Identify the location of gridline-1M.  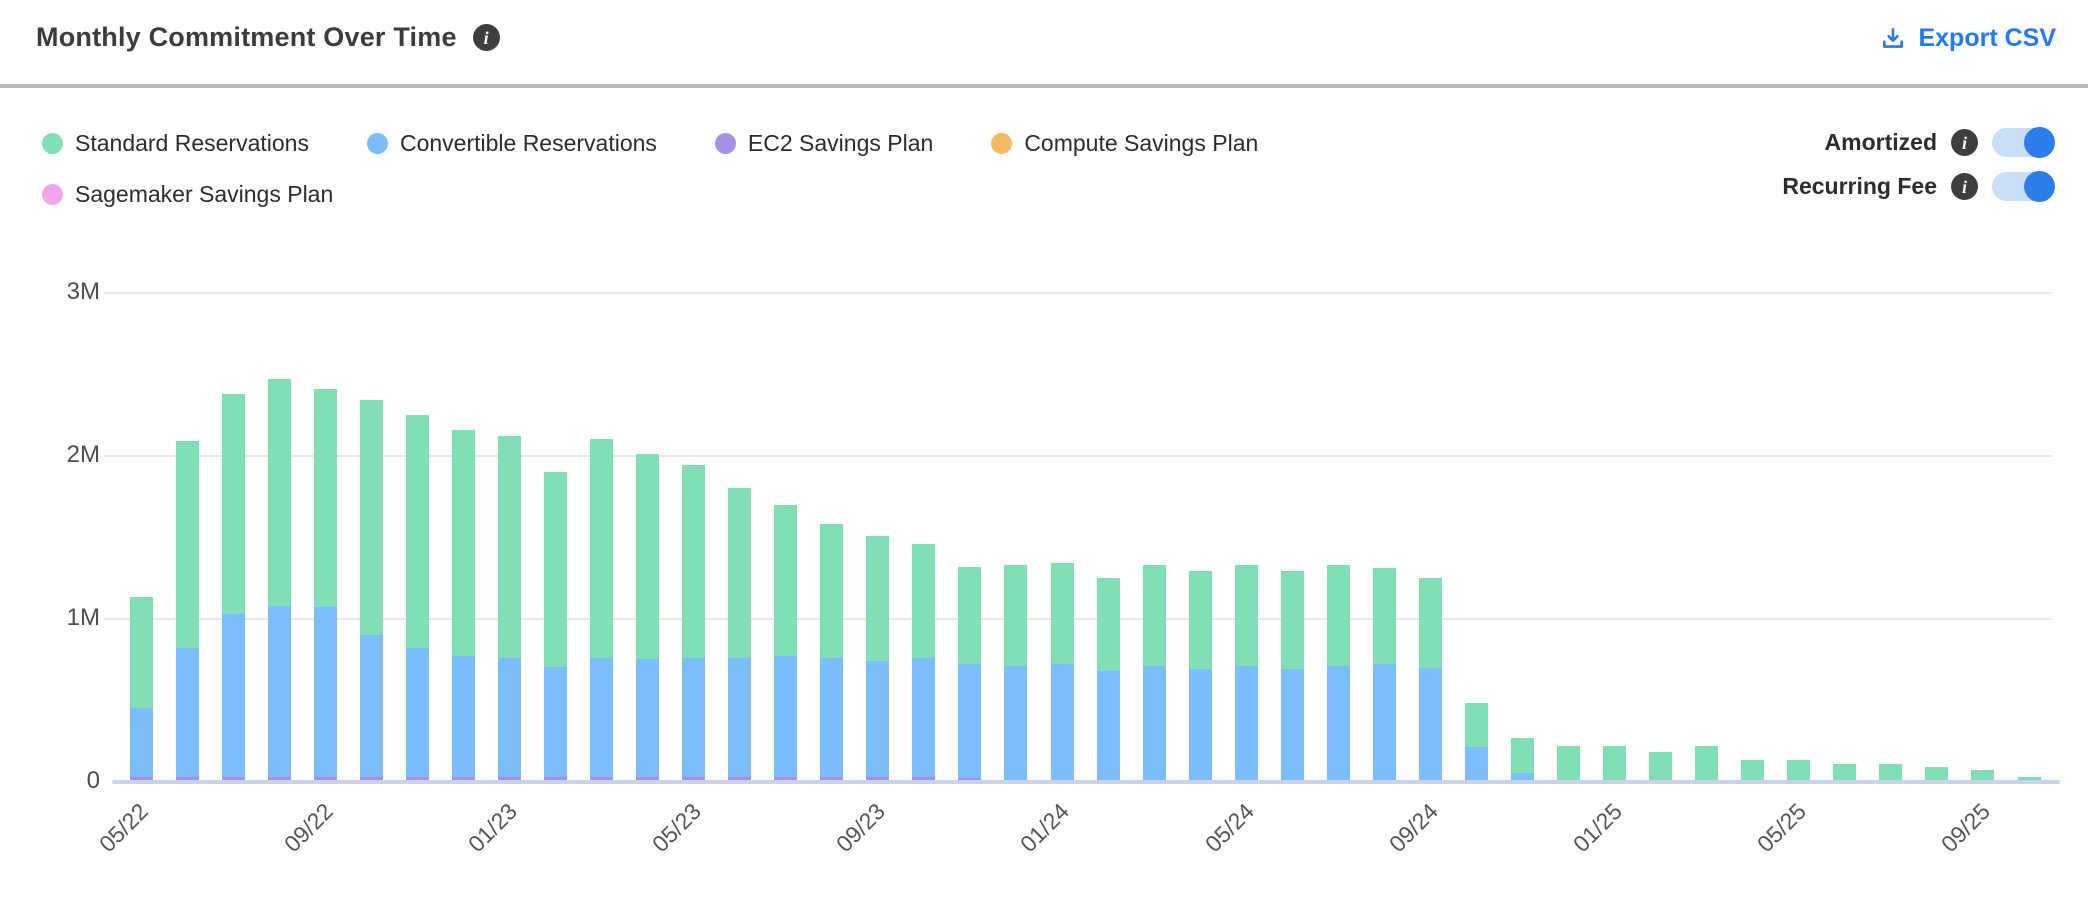
(1078, 619).